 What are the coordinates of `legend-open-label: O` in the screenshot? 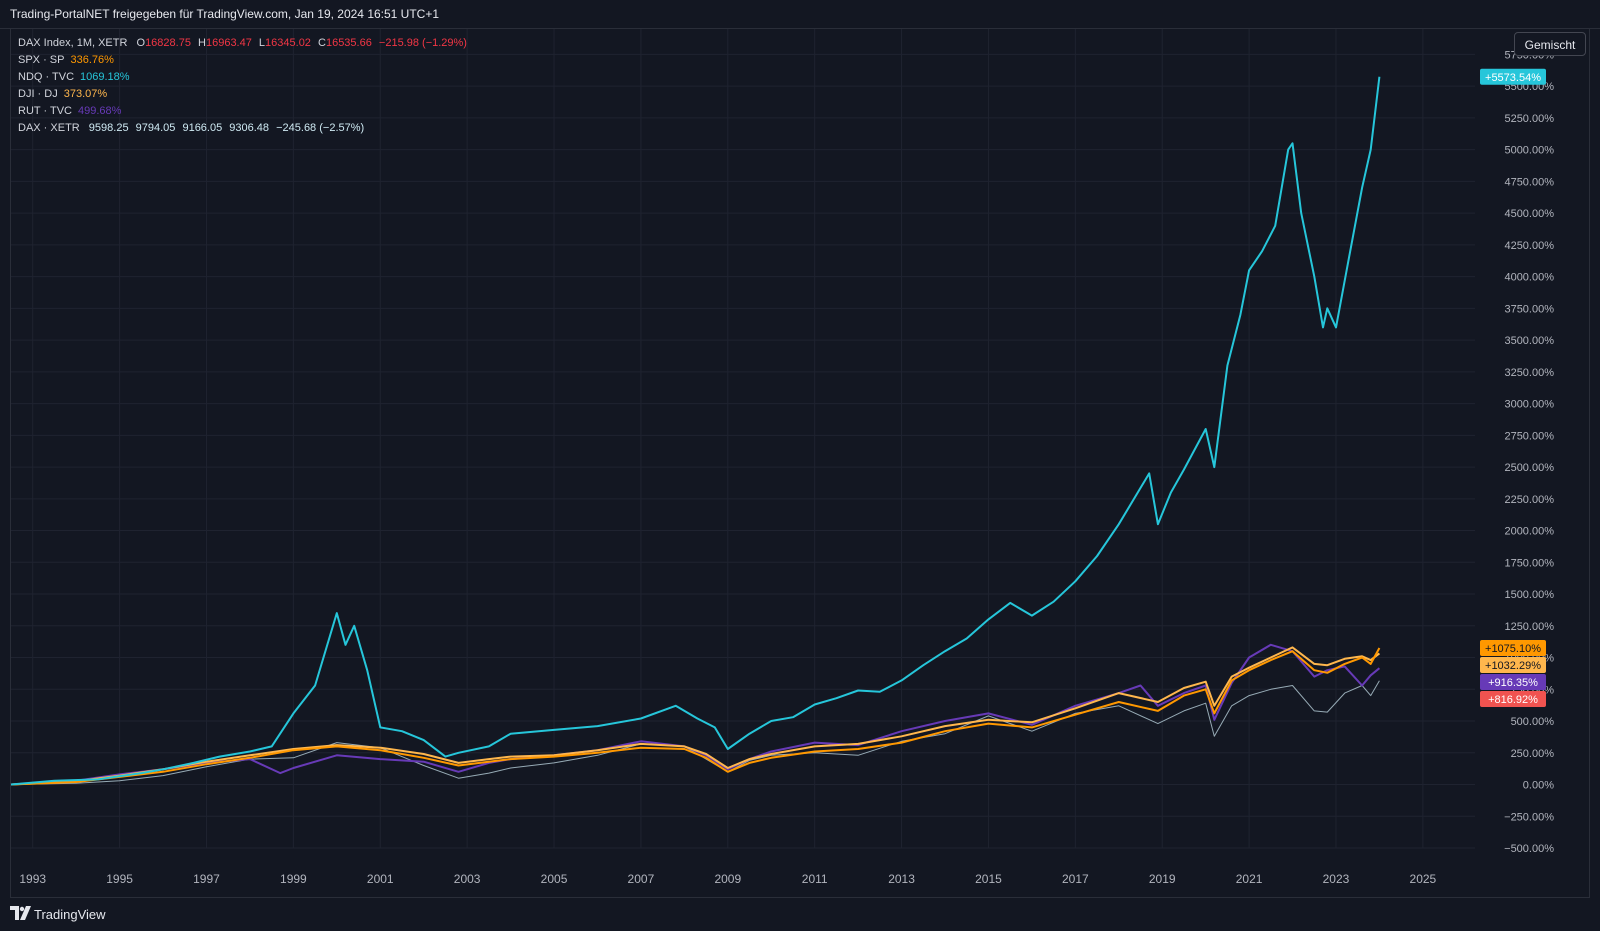 It's located at (141, 43).